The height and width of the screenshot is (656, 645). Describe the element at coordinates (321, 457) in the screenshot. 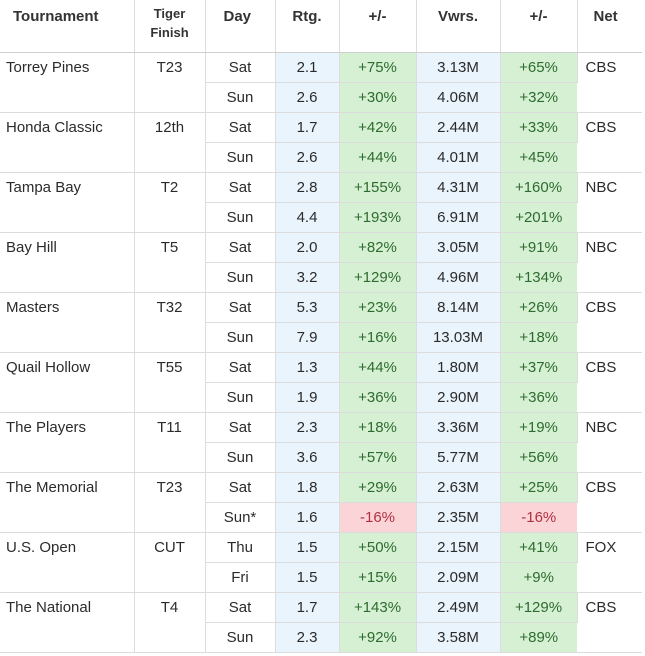

I see `table-row: Sun 3.6 +57% 5.77M +56%` at that location.